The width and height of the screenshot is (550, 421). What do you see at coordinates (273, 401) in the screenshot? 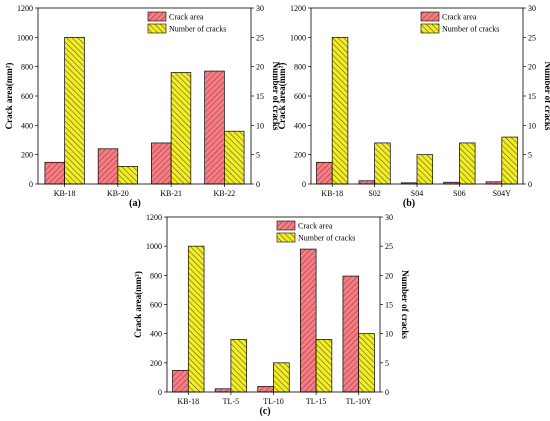
I see `x-tick-label: TL-10` at bounding box center [273, 401].